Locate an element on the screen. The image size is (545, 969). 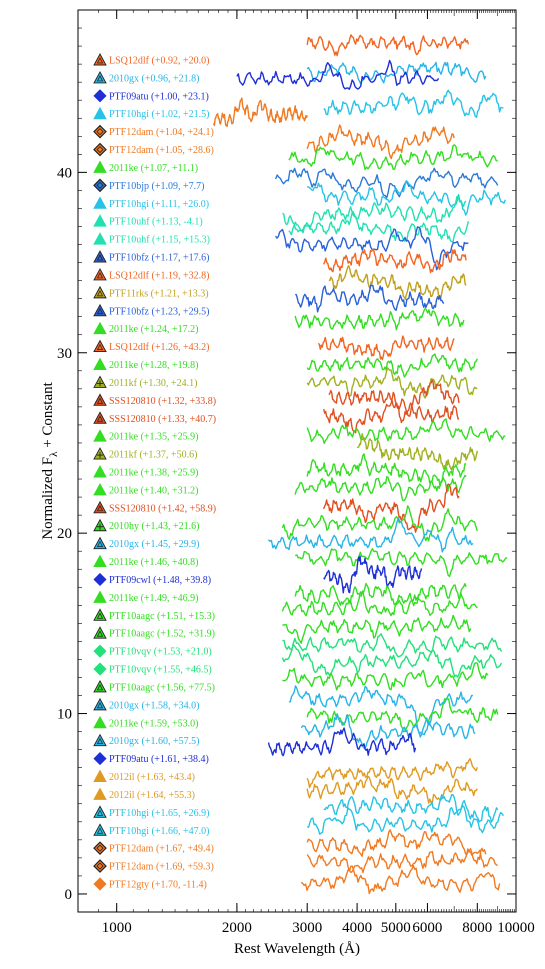
legend-entry: PTF09atu (+1.61, +38.4) is located at coordinates (151, 759).